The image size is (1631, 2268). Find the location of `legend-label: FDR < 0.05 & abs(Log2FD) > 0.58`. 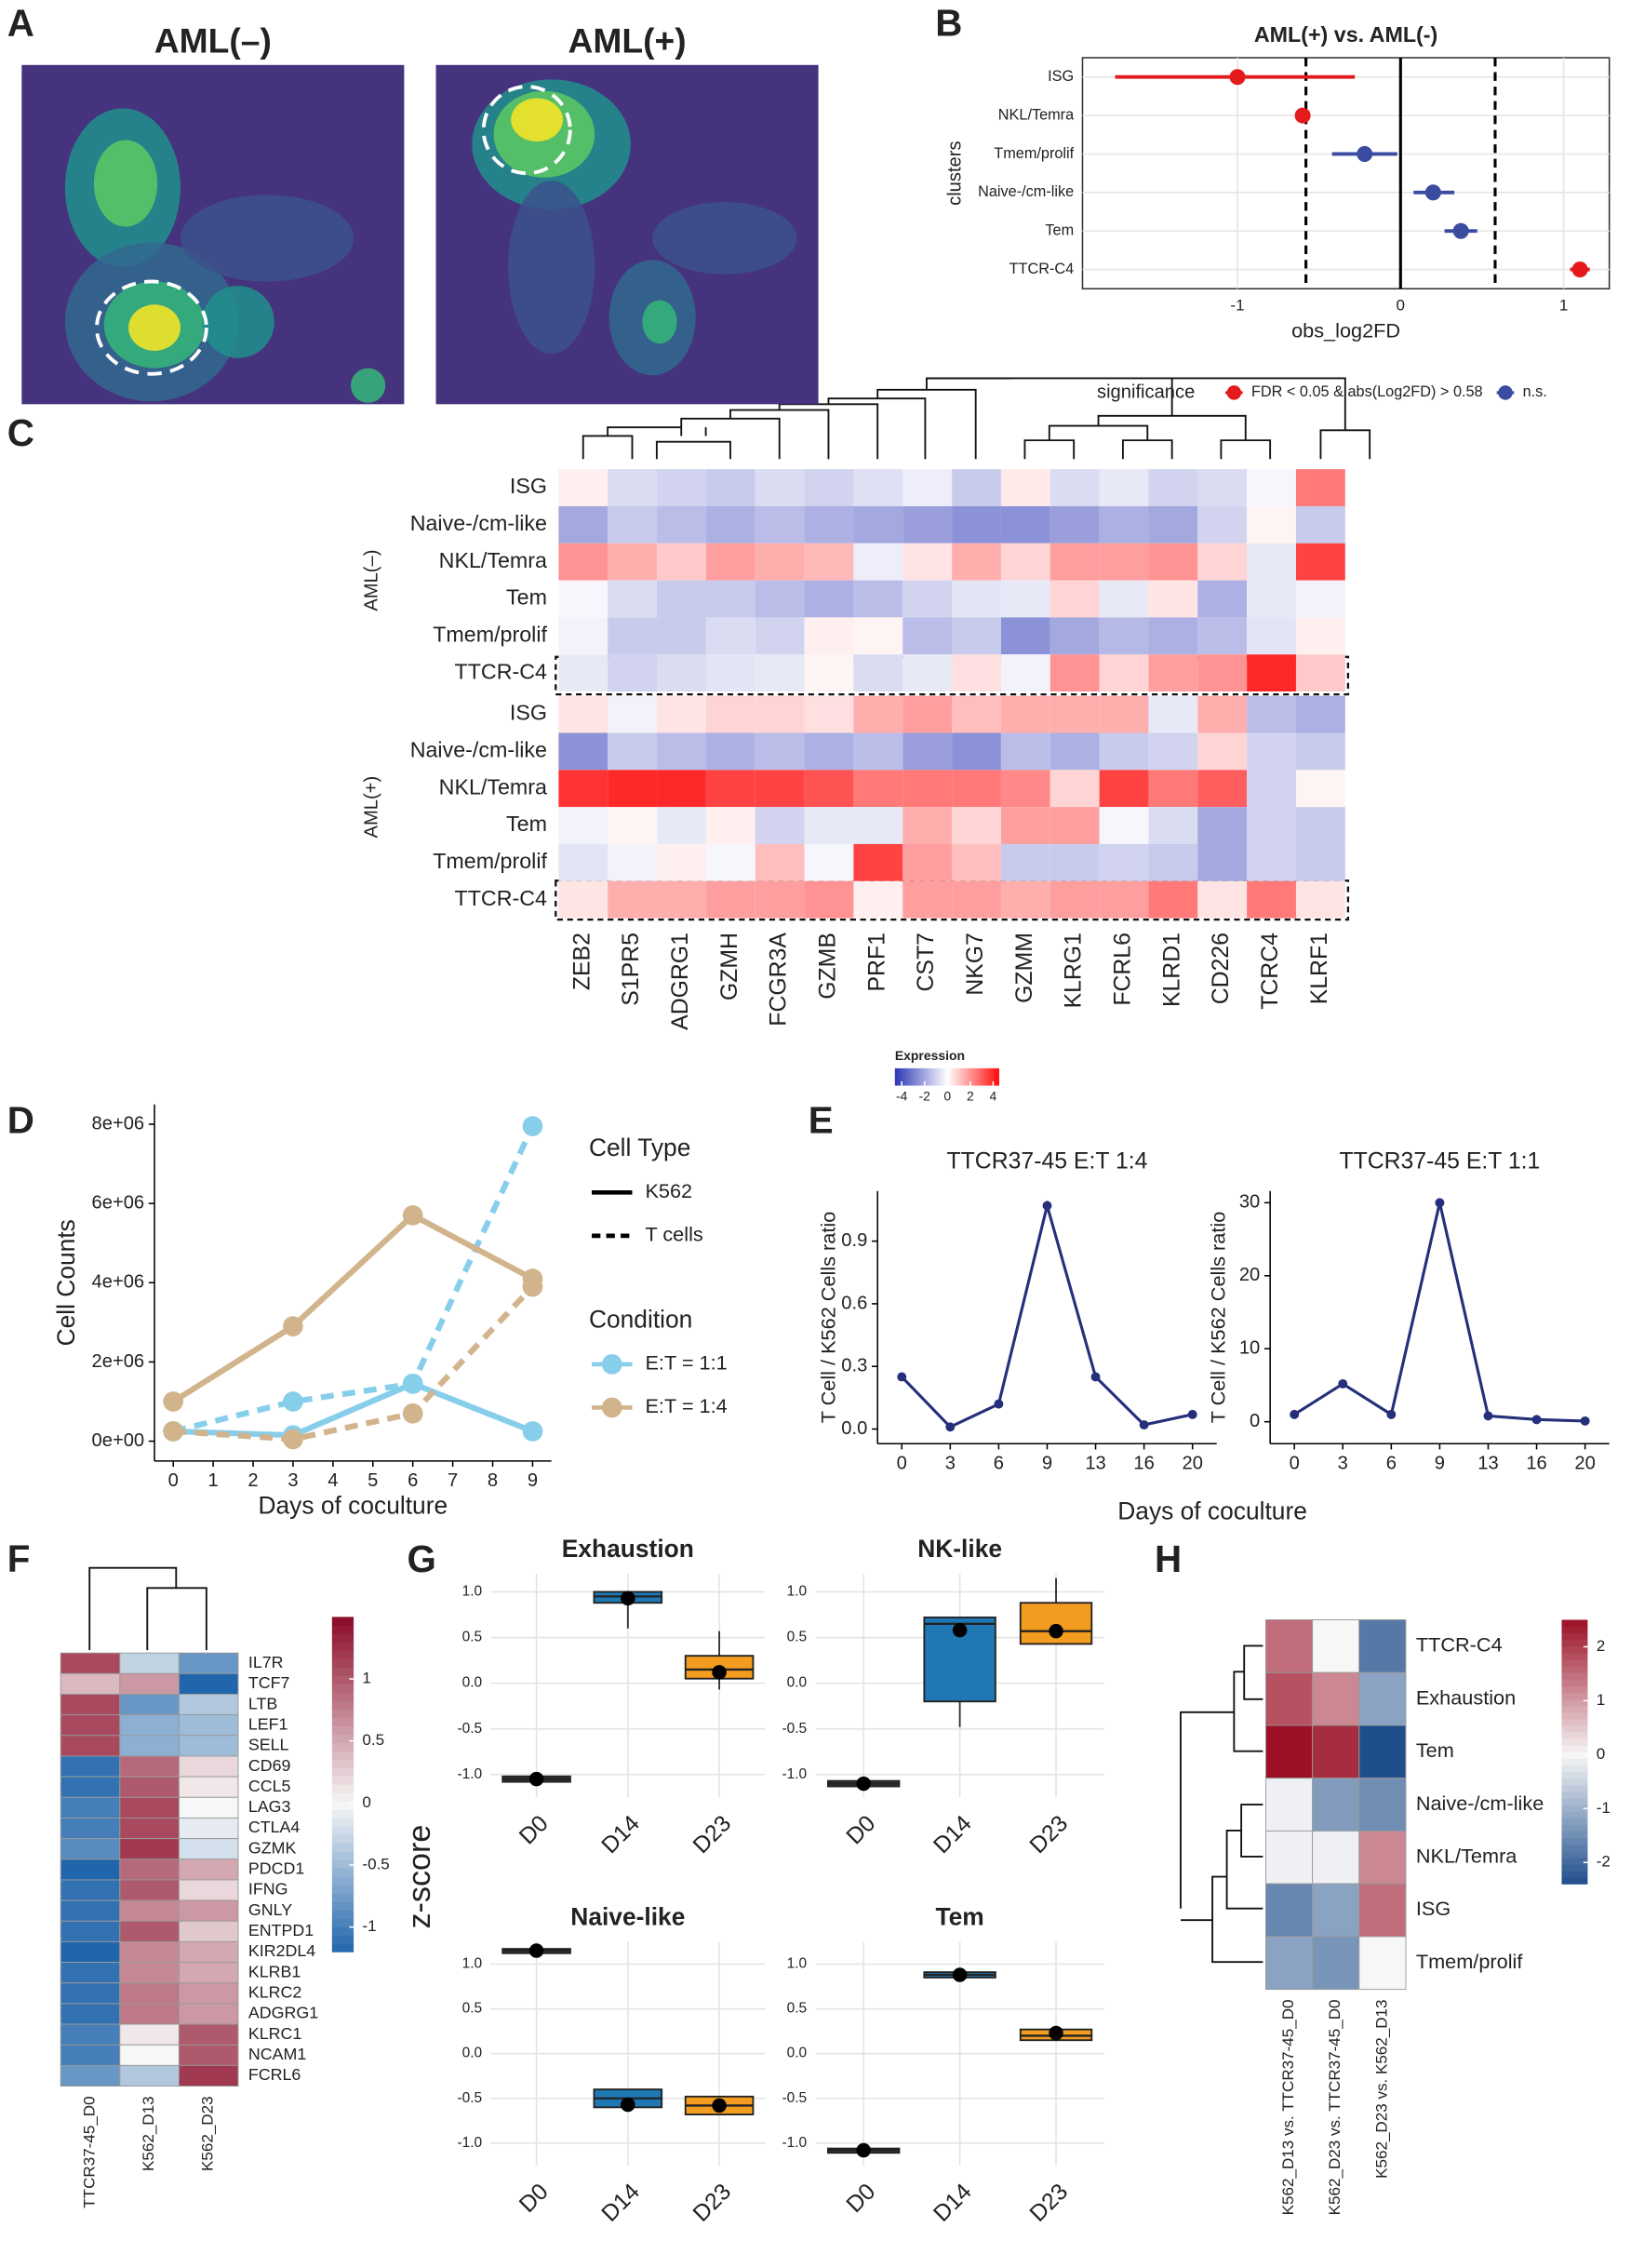

legend-label: FDR < 0.05 & abs(Log2FD) > 0.58 is located at coordinates (1367, 391).